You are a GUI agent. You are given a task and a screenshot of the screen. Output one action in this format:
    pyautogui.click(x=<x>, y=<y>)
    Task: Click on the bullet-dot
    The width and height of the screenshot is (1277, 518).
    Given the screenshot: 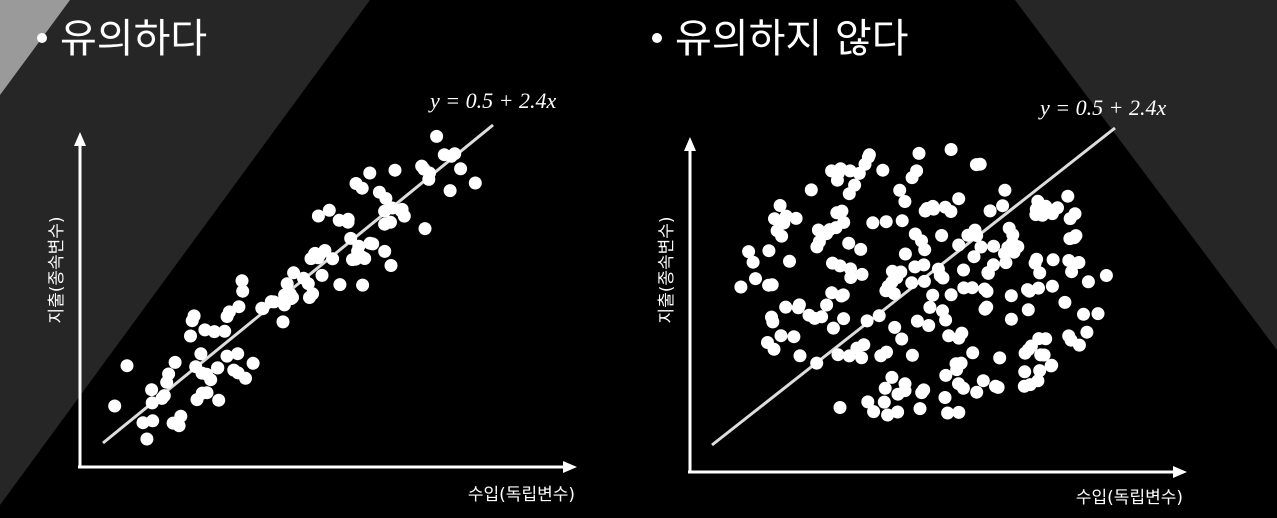 What is the action you would take?
    pyautogui.click(x=42, y=38)
    